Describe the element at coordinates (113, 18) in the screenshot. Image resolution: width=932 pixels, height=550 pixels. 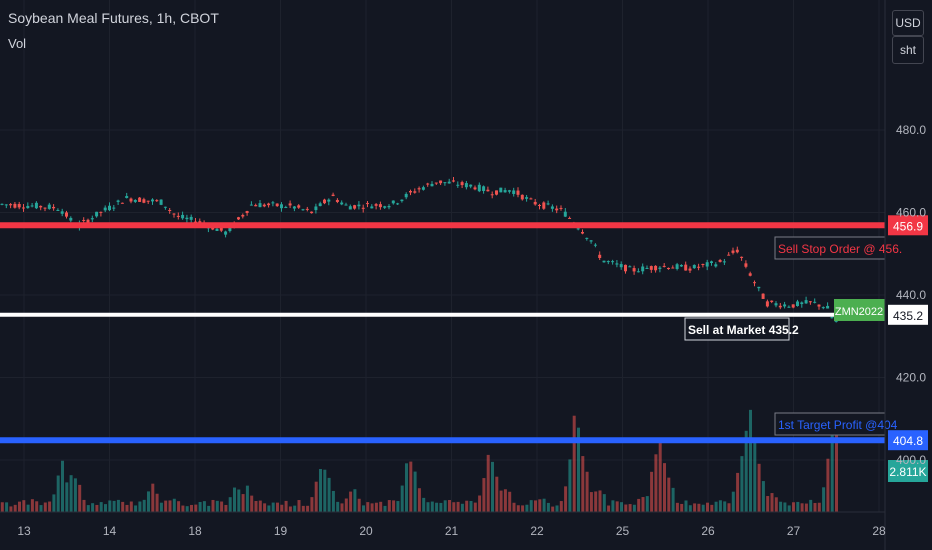
I see `chart-title: Soybean Meal Futures, 1h, CBOT` at that location.